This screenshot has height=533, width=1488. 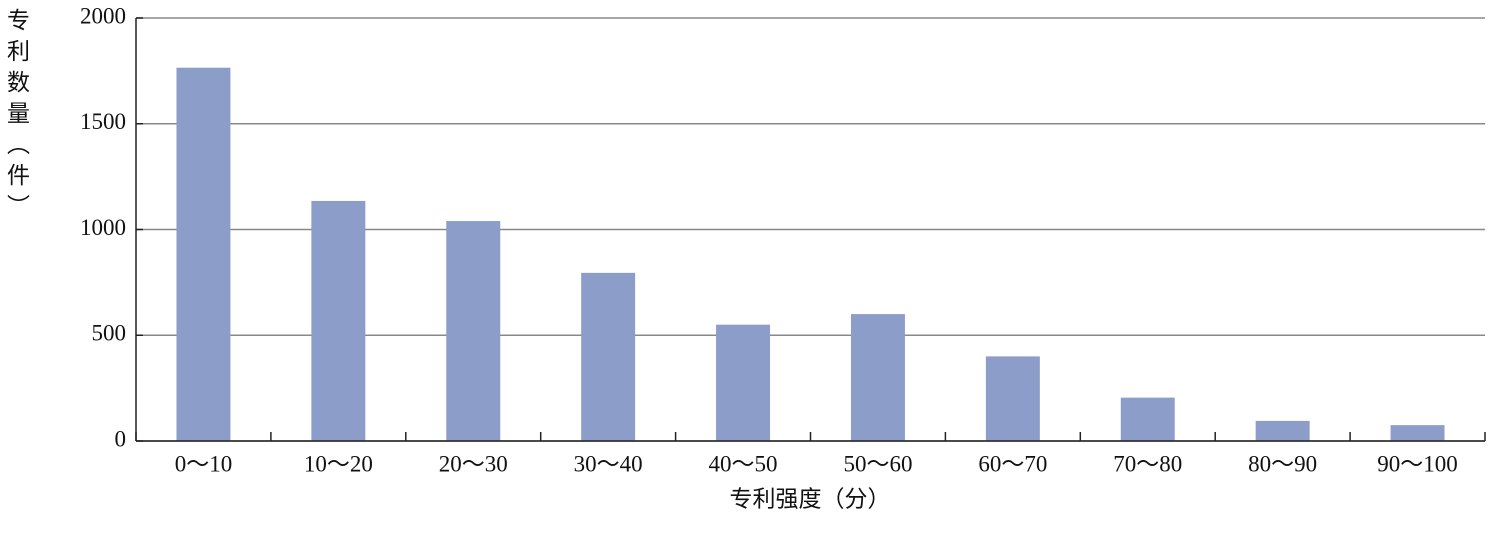 I want to click on x-tick-label: 40～50, so click(x=743, y=463).